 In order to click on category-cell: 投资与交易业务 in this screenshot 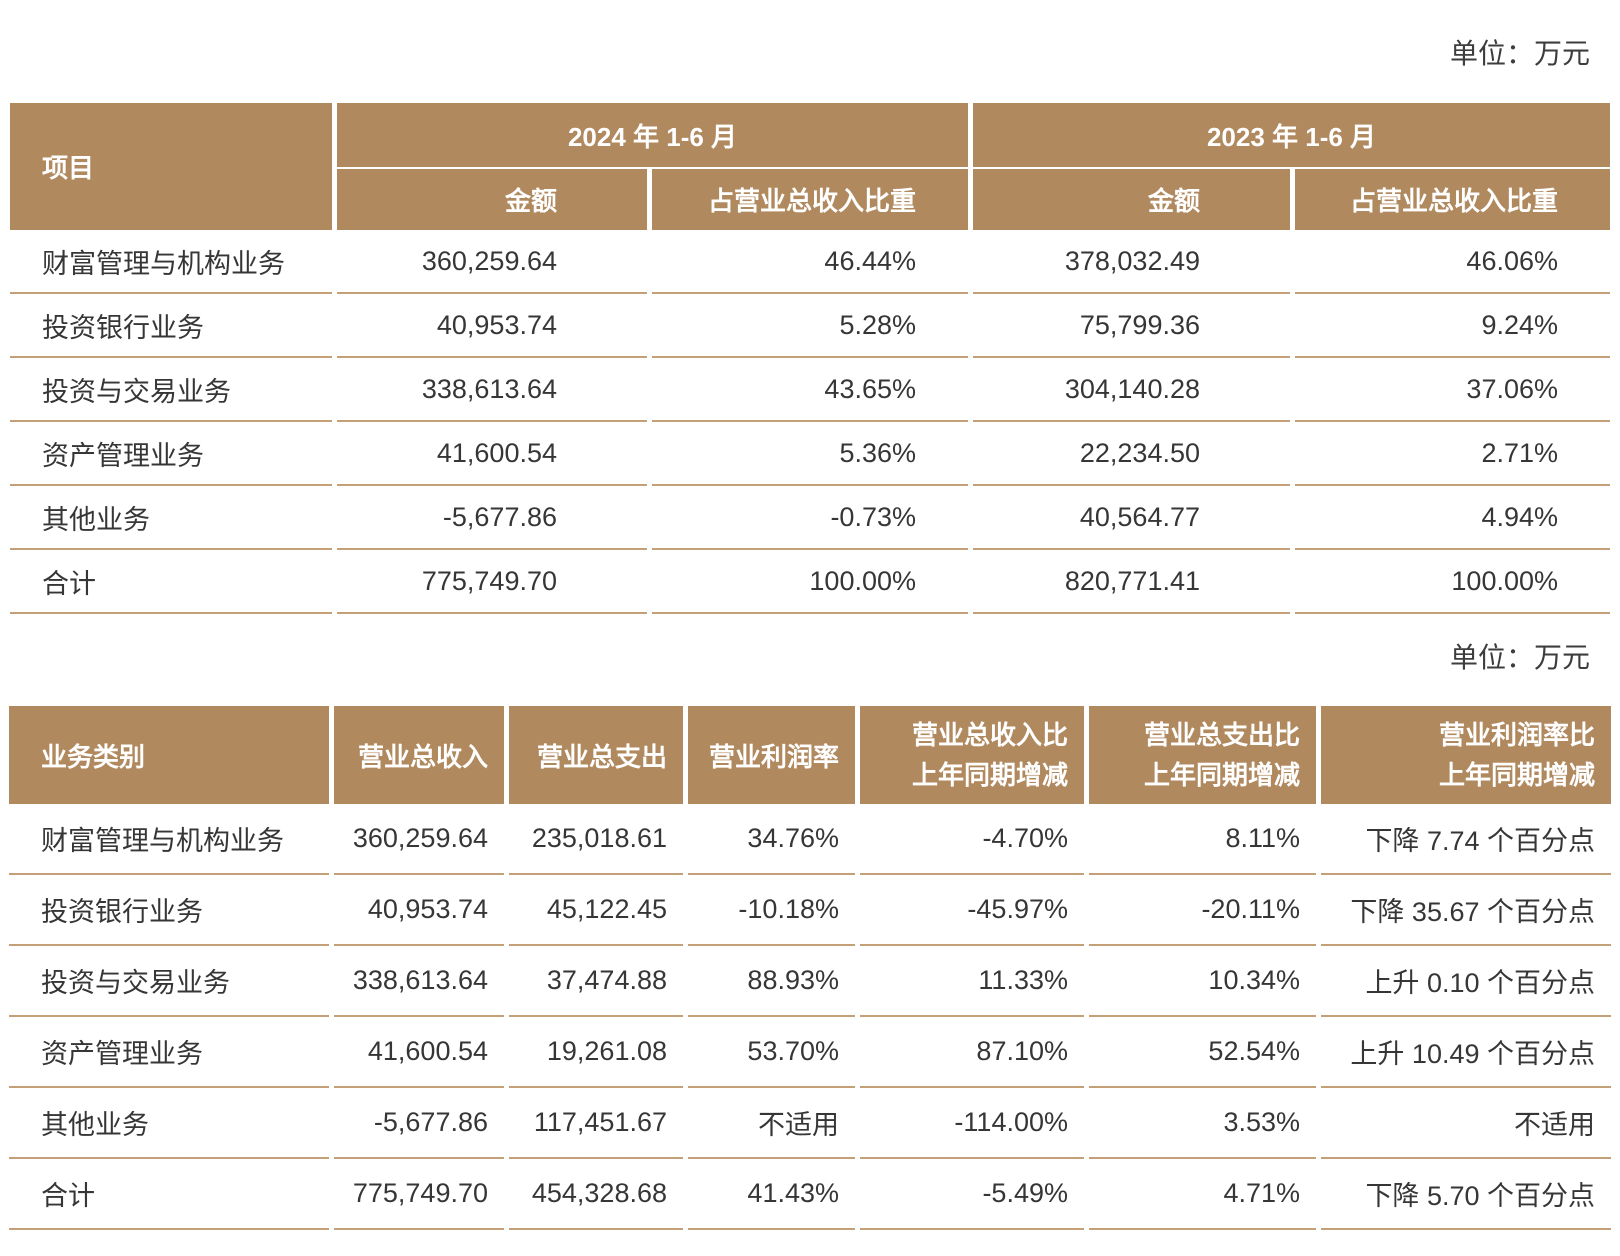, I will do `click(169, 981)`.